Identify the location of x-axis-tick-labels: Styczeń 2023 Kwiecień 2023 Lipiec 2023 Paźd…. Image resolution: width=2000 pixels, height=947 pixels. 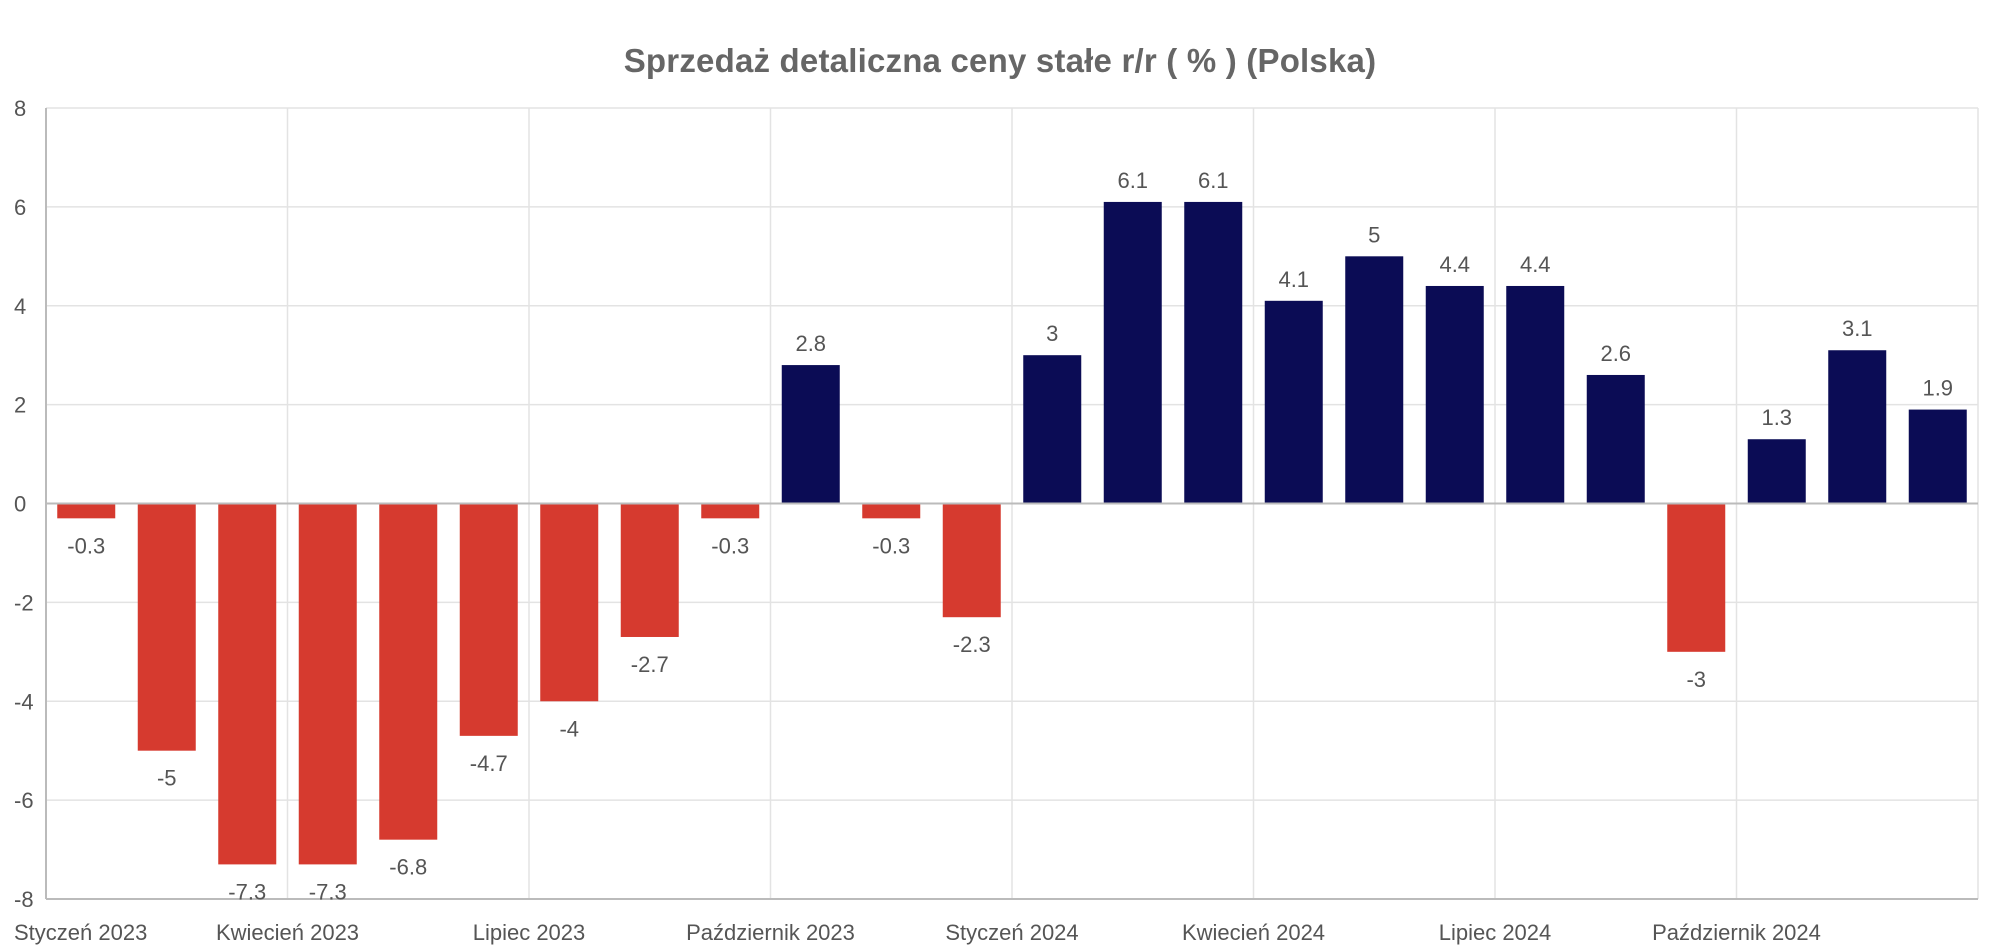
(917, 932).